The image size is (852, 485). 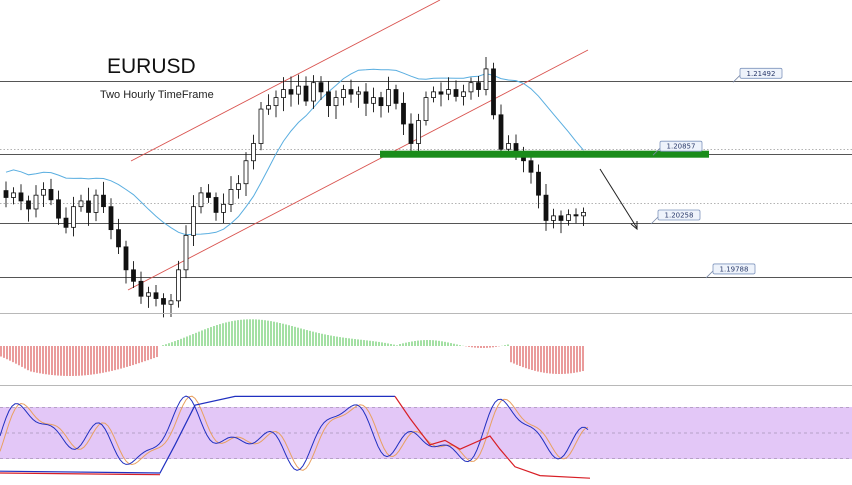 What do you see at coordinates (681, 147) in the screenshot?
I see `price-label: 1.20857` at bounding box center [681, 147].